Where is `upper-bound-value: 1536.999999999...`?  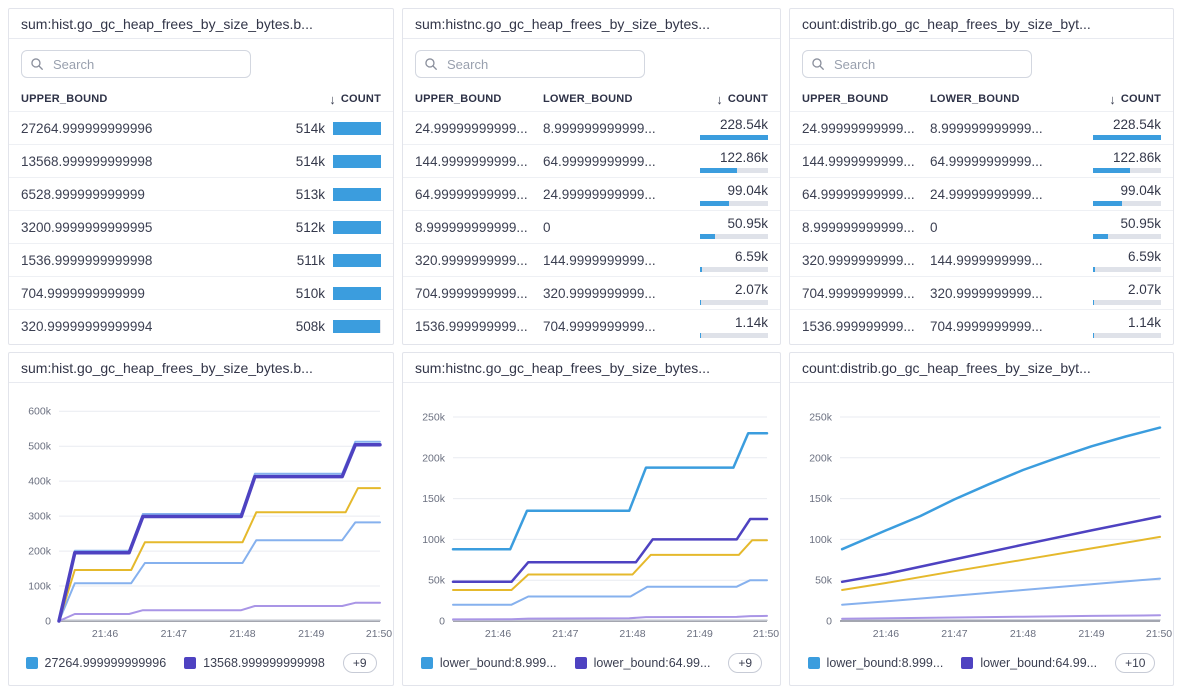
upper-bound-value: 1536.999999999... is located at coordinates (858, 326).